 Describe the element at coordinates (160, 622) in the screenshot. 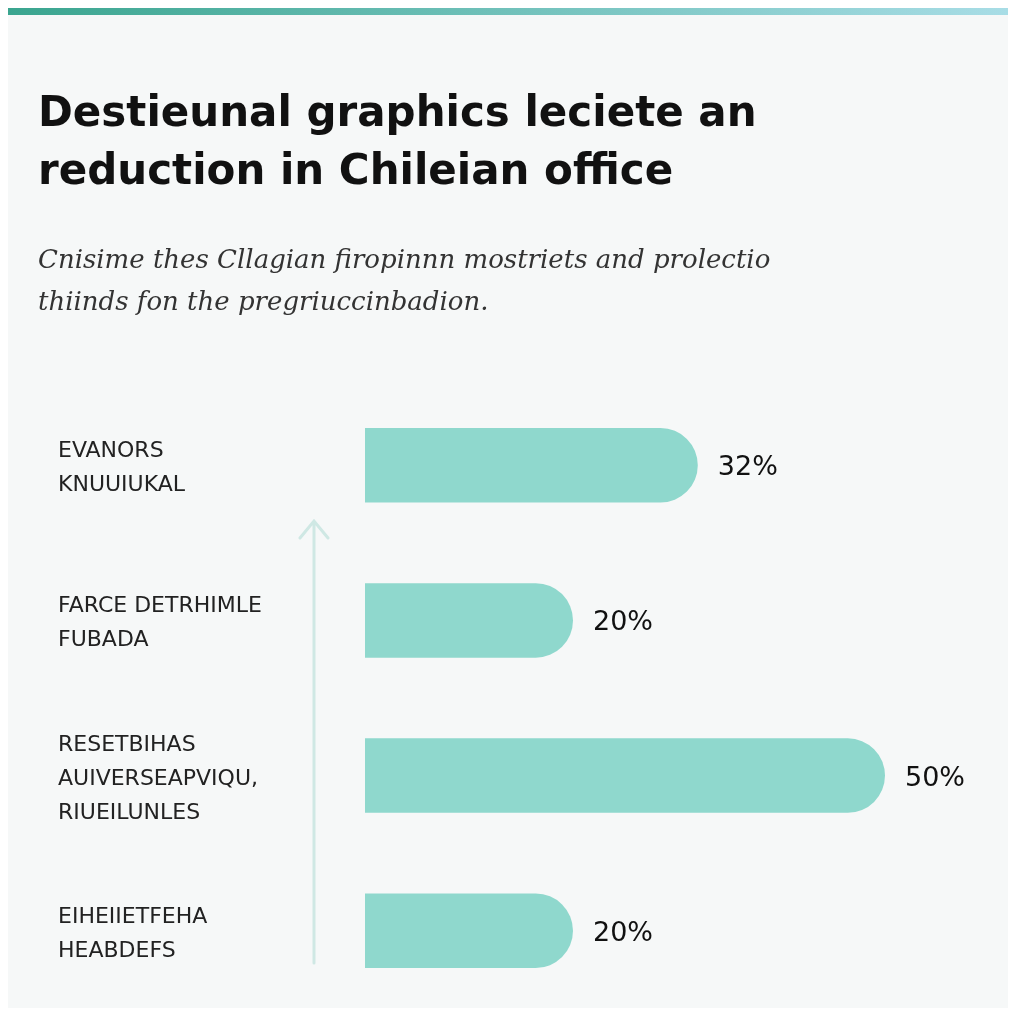

I see `y-tick-label: FARCE DETRHIMLE FUBADA` at that location.